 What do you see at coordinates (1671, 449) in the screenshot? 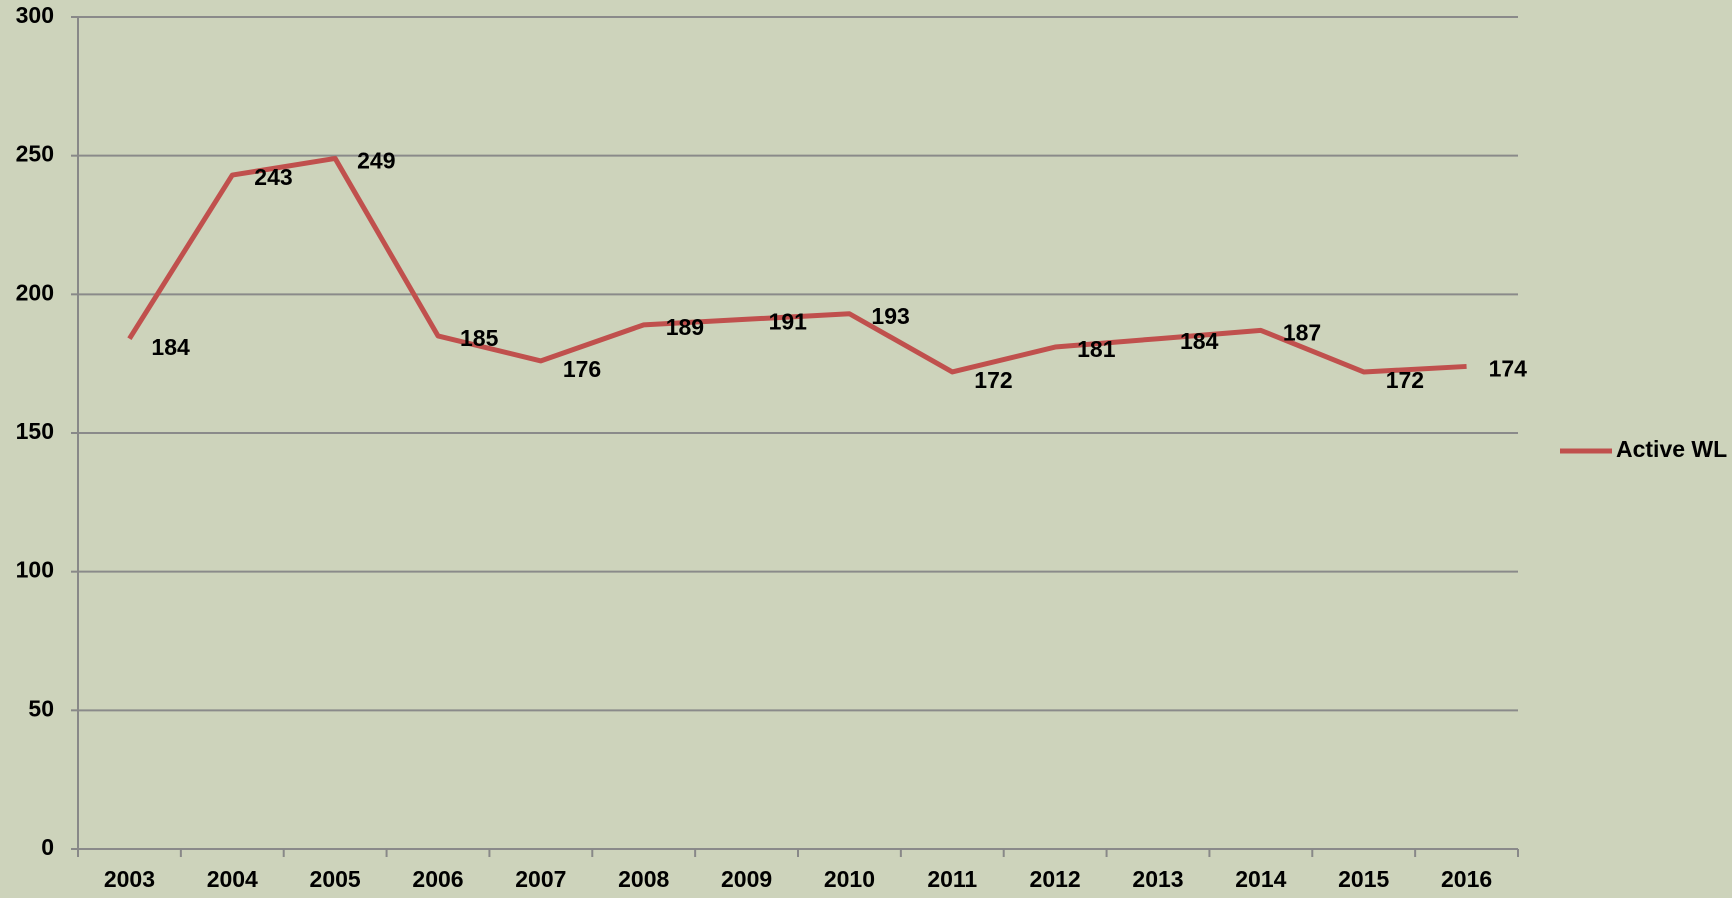
I see `legend-label: Active WL` at bounding box center [1671, 449].